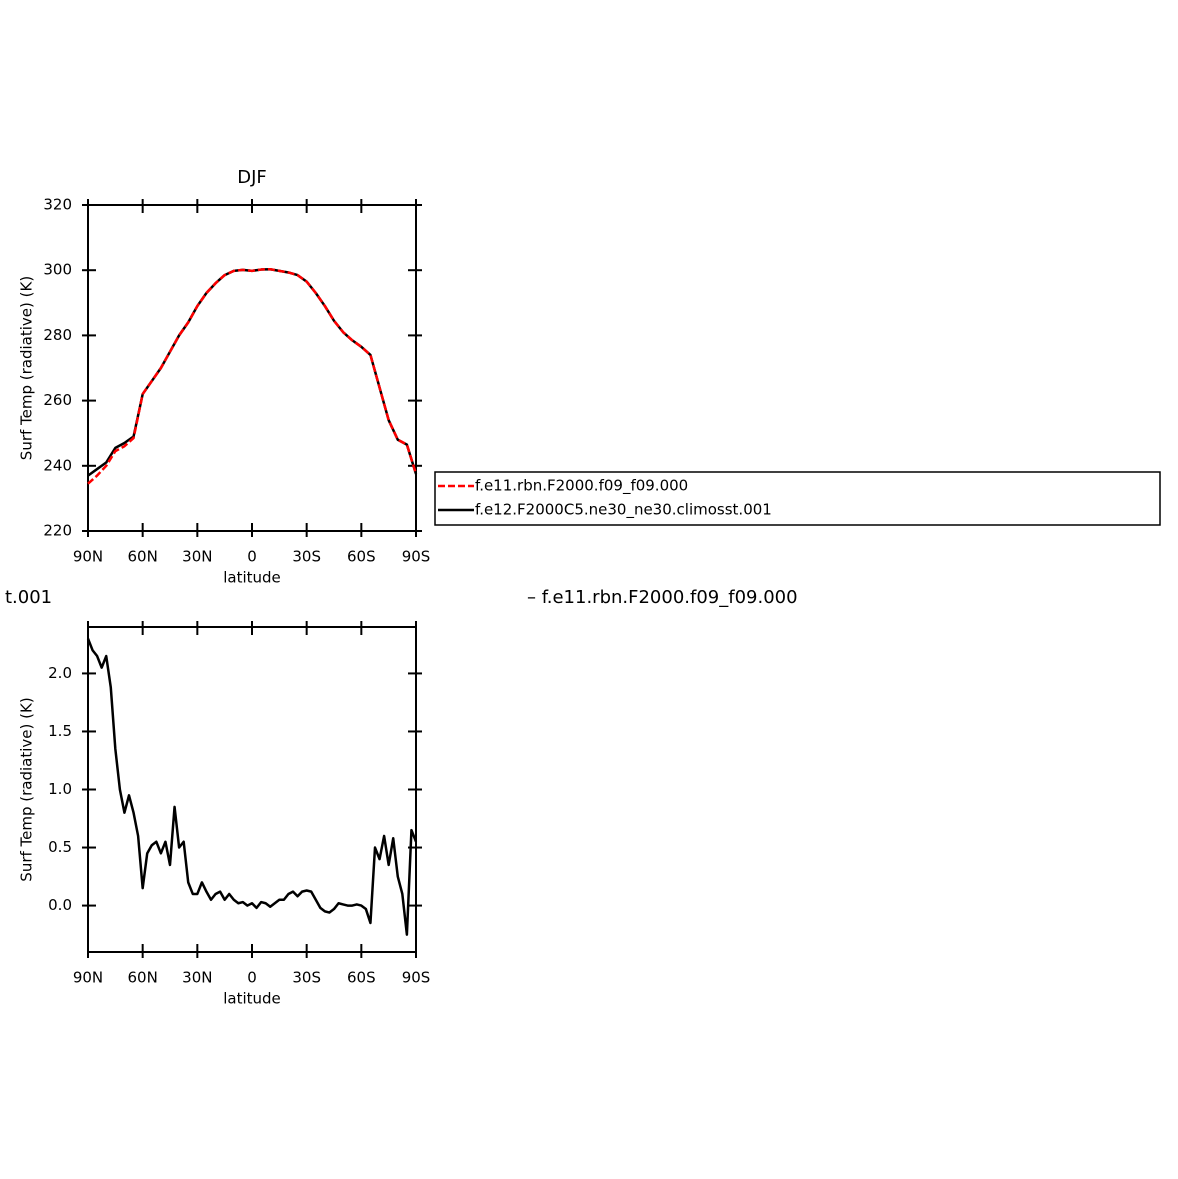  I want to click on y-tick-label: 240, so click(57, 465).